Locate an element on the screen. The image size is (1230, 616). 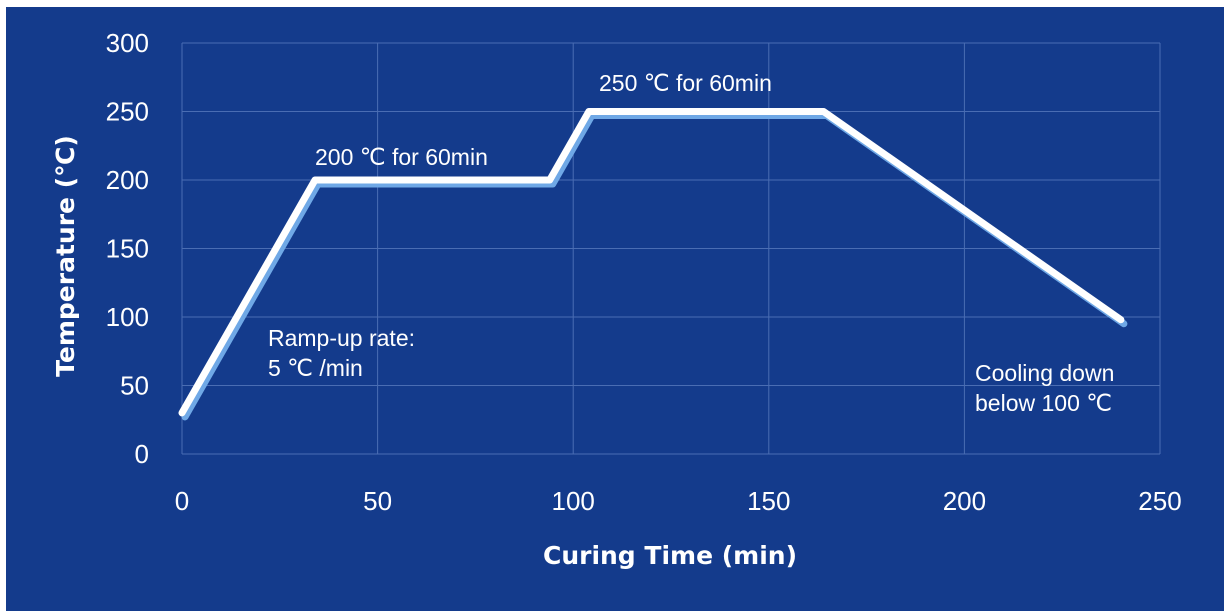
annotation-ramp-rate: Ramp-up rate: 5 ℃ /min is located at coordinates (344, 353).